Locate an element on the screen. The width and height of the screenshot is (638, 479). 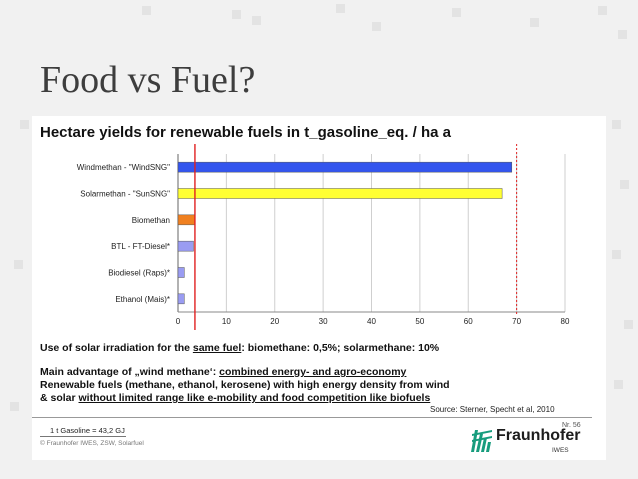
x-tick-label: 30 is located at coordinates (323, 321).